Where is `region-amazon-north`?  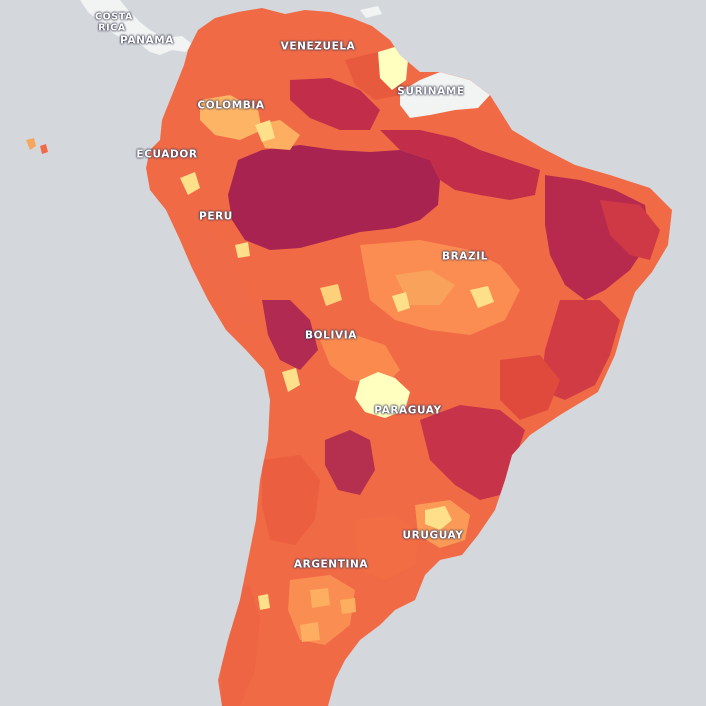
region-amazon-north is located at coordinates (460, 165).